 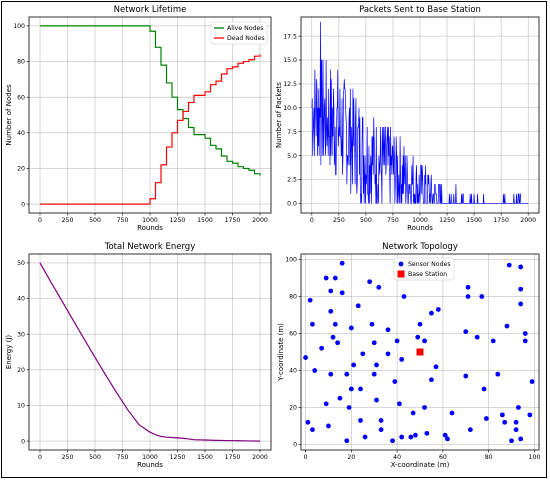 I want to click on x-tick-label: 1000, so click(x=420, y=220).